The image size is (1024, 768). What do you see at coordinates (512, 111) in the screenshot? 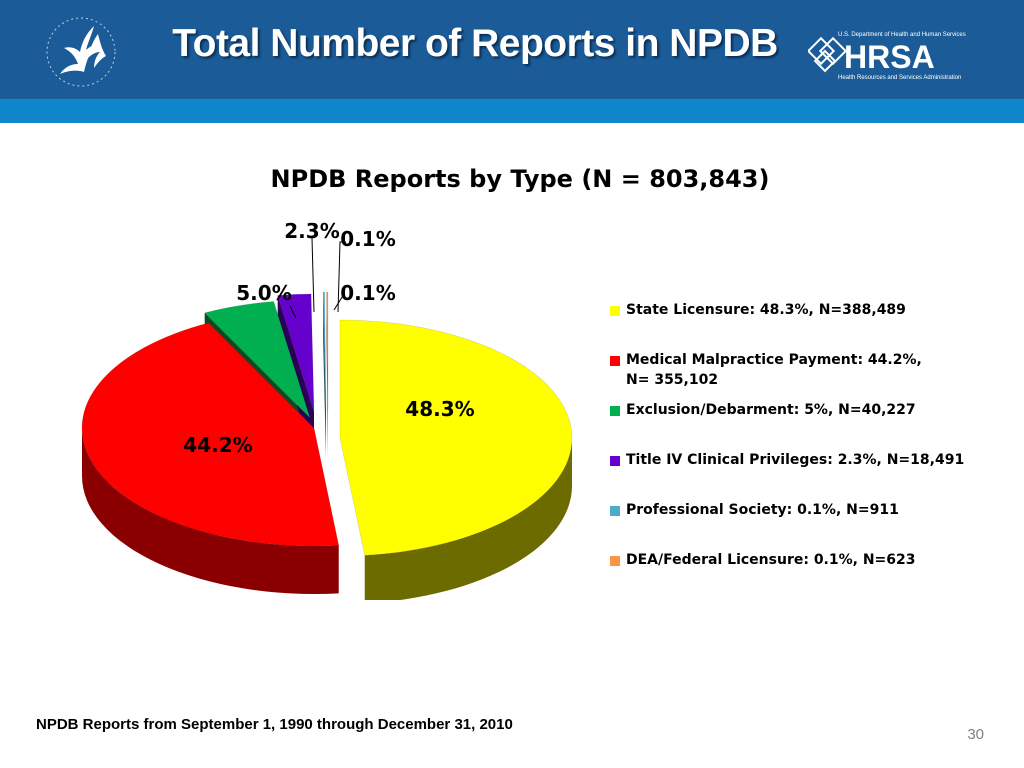
I see `header-stripe` at bounding box center [512, 111].